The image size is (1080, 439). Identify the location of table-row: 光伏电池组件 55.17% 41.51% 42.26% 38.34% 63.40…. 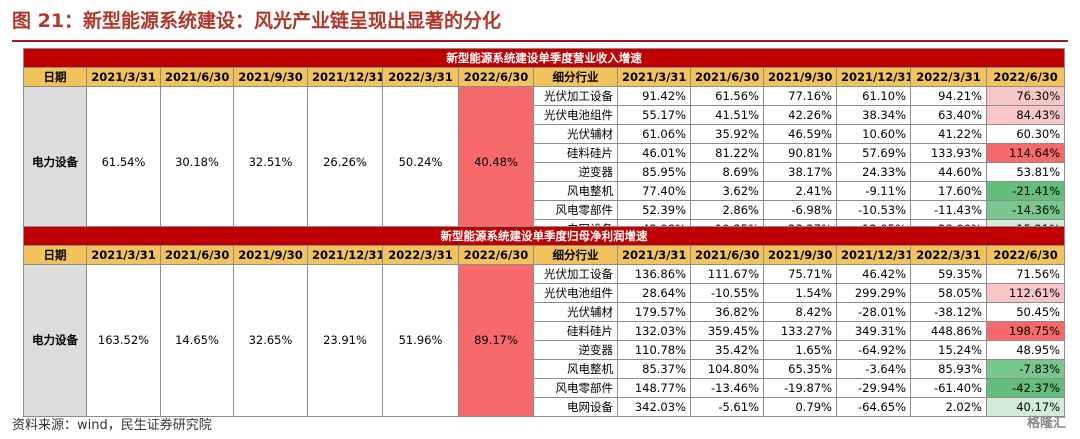
(545, 115).